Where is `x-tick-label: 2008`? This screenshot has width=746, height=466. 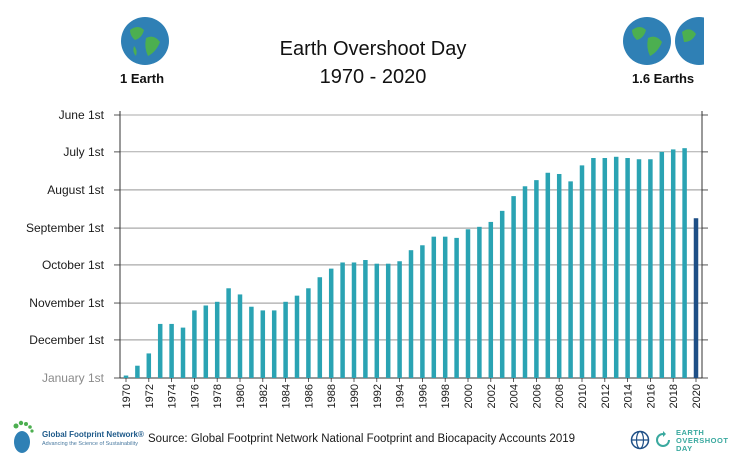
x-tick-label: 2008 is located at coordinates (560, 396).